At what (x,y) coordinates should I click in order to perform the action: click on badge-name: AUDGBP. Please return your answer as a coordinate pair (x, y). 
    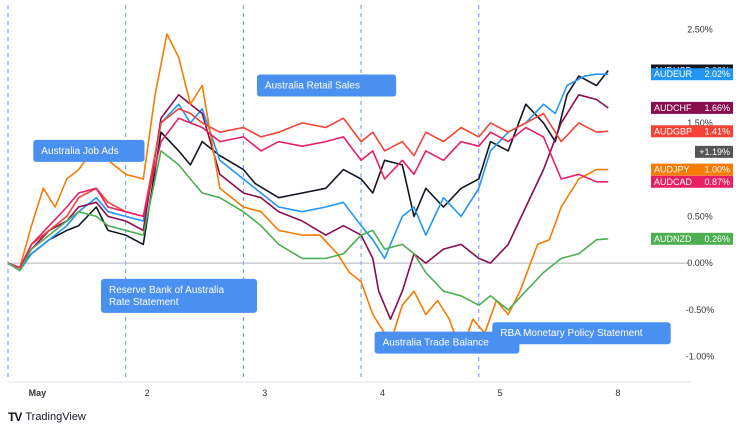
    Looking at the image, I should click on (673, 131).